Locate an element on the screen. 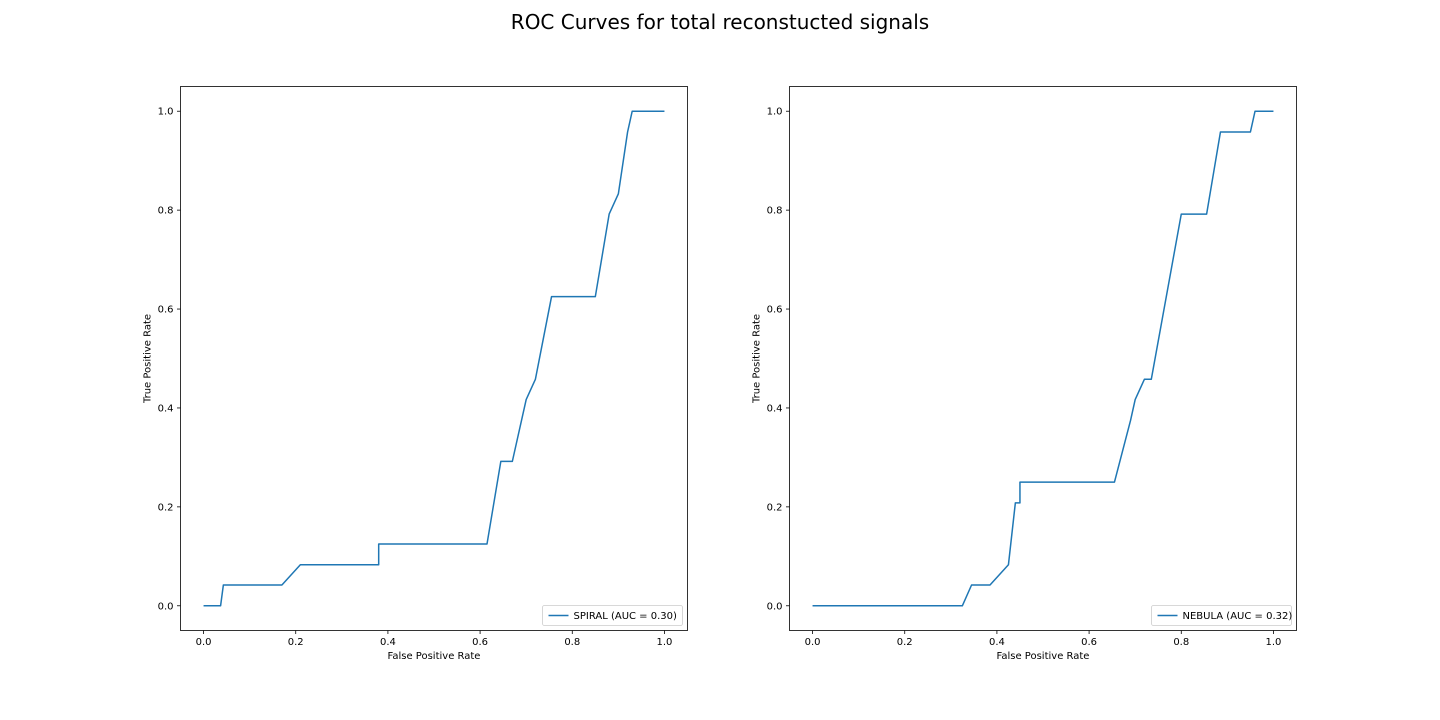 Image resolution: width=1440 pixels, height=720 pixels. left-x-tick-label: 0.4 is located at coordinates (388, 642).